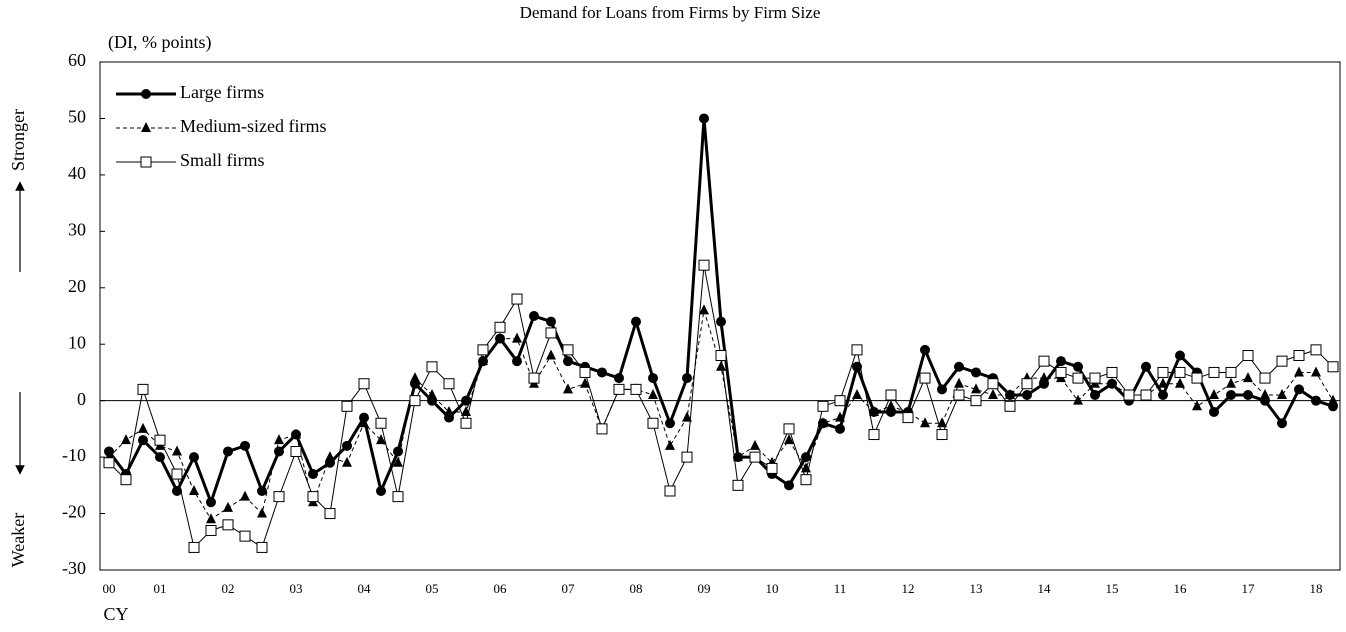  Describe the element at coordinates (74, 568) in the screenshot. I see `y-tick-label: -30` at that location.